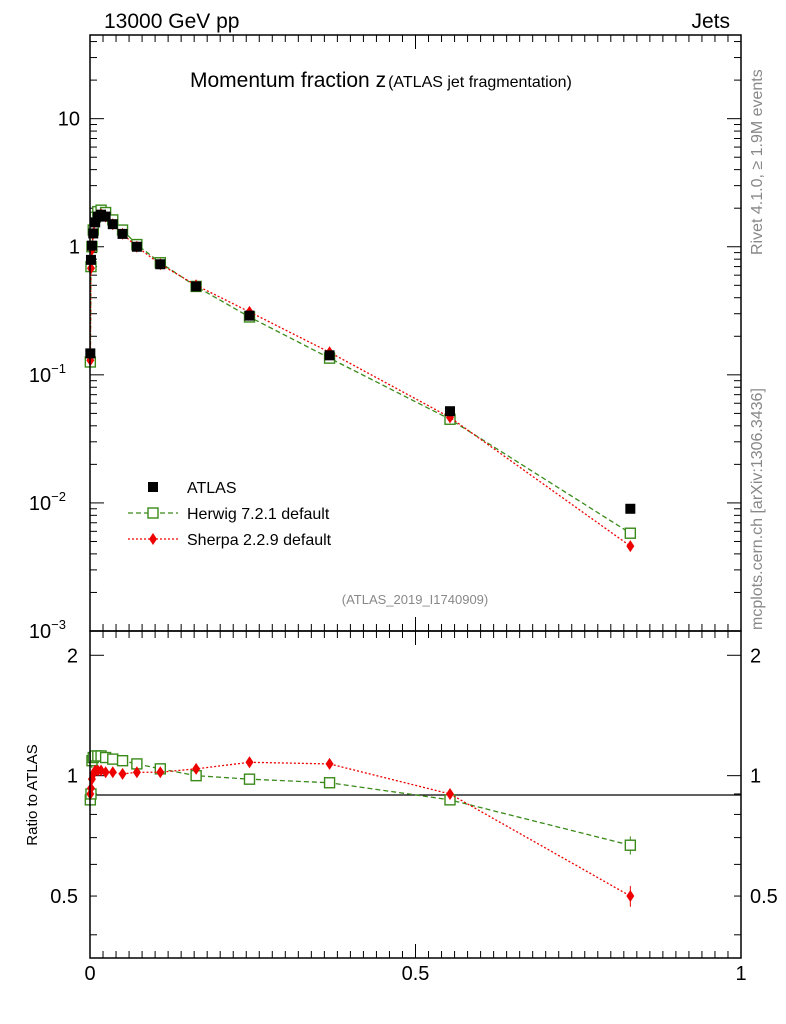 The image size is (786, 1024). What do you see at coordinates (755, 777) in the screenshot?
I see `ratio-y-tick-label-right: 1` at bounding box center [755, 777].